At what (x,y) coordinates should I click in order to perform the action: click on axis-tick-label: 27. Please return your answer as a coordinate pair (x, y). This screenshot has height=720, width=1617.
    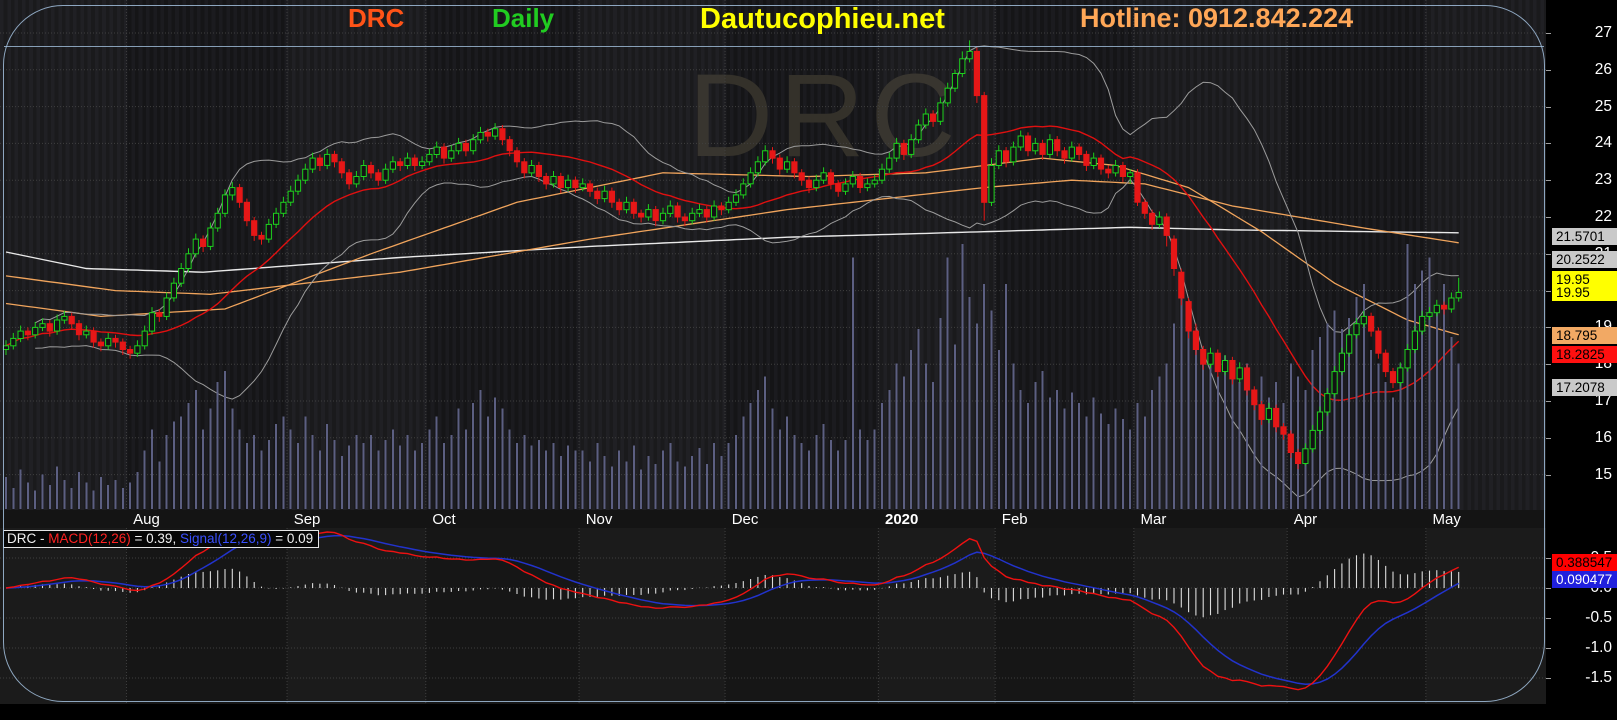
    Looking at the image, I should click on (1603, 32).